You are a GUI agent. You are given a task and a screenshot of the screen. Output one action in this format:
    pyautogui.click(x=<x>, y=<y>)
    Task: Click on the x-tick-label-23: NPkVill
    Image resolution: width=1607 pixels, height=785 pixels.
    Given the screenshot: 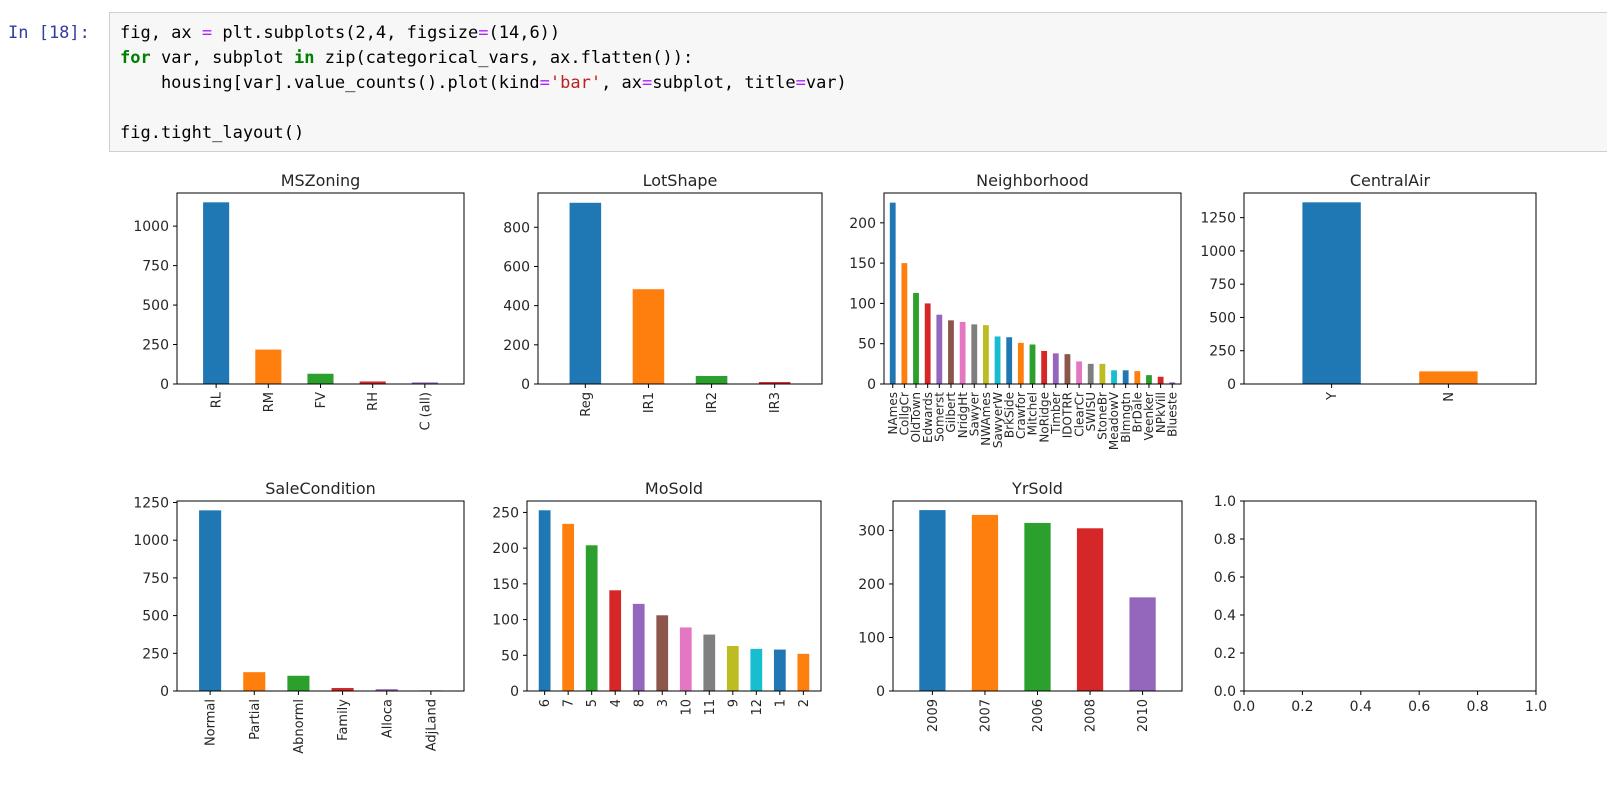 What is the action you would take?
    pyautogui.click(x=1161, y=412)
    